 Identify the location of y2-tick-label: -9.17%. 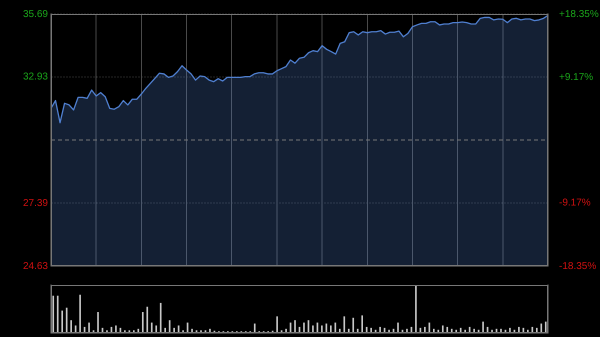
(575, 203).